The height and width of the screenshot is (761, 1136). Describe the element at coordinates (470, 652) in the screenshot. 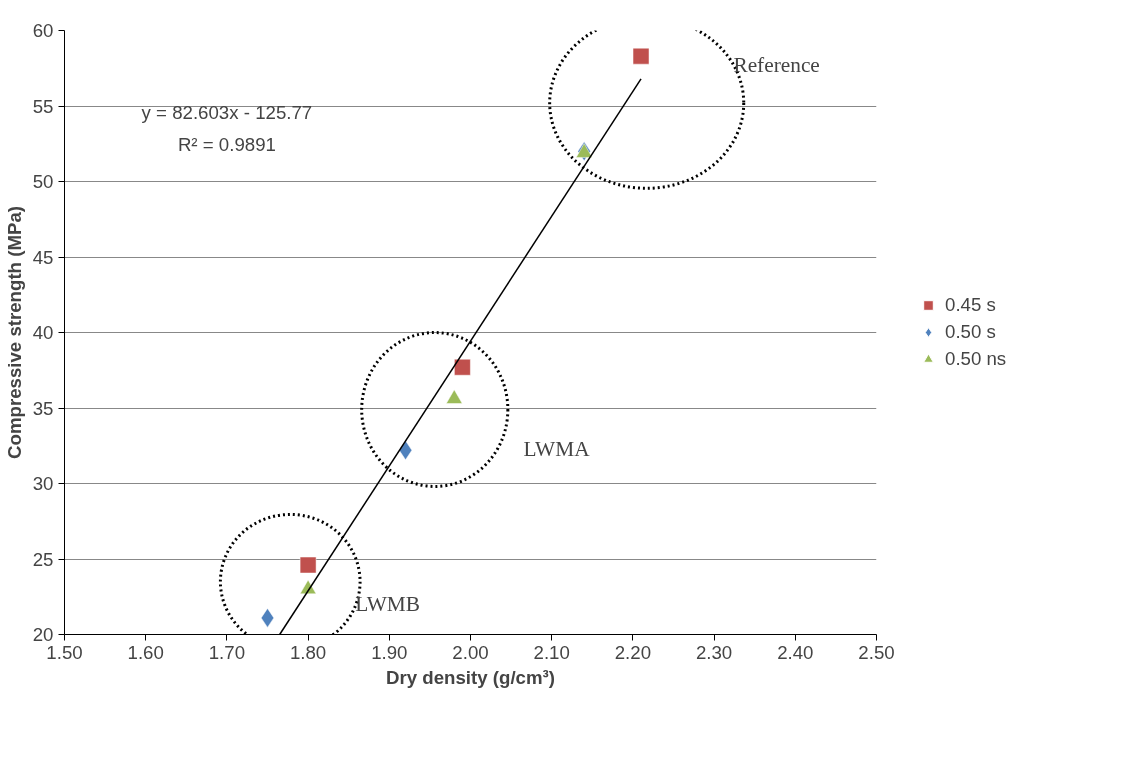

I see `x-tick-label: 2.00` at that location.